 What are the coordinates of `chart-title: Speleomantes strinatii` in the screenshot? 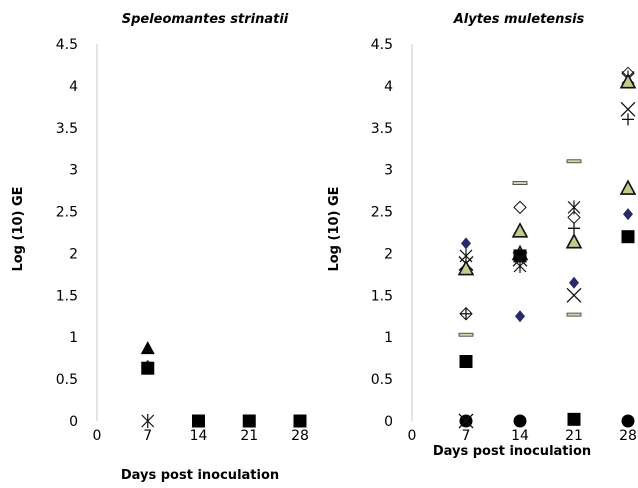 It's located at (205, 19).